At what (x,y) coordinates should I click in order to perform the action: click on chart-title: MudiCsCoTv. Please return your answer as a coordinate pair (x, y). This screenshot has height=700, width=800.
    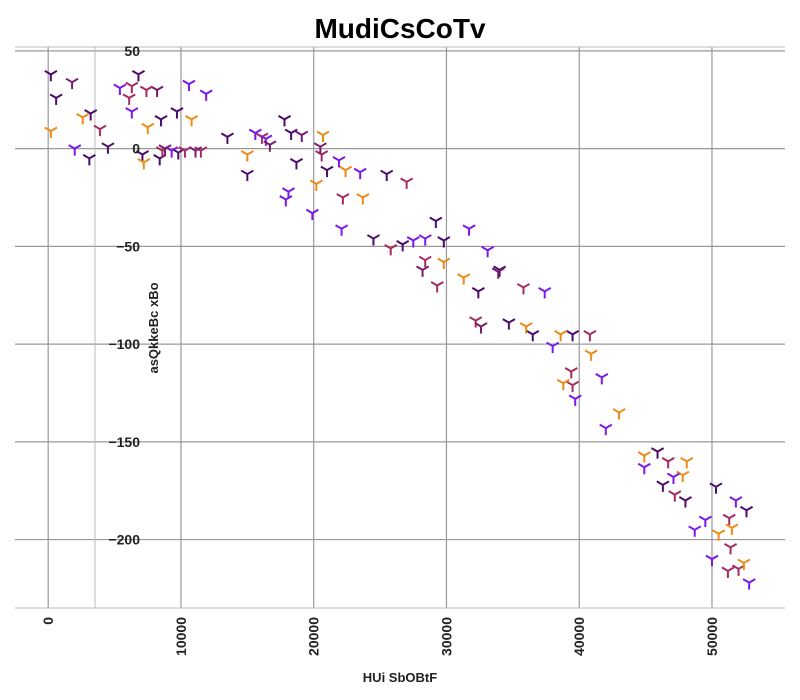
    Looking at the image, I should click on (400, 28).